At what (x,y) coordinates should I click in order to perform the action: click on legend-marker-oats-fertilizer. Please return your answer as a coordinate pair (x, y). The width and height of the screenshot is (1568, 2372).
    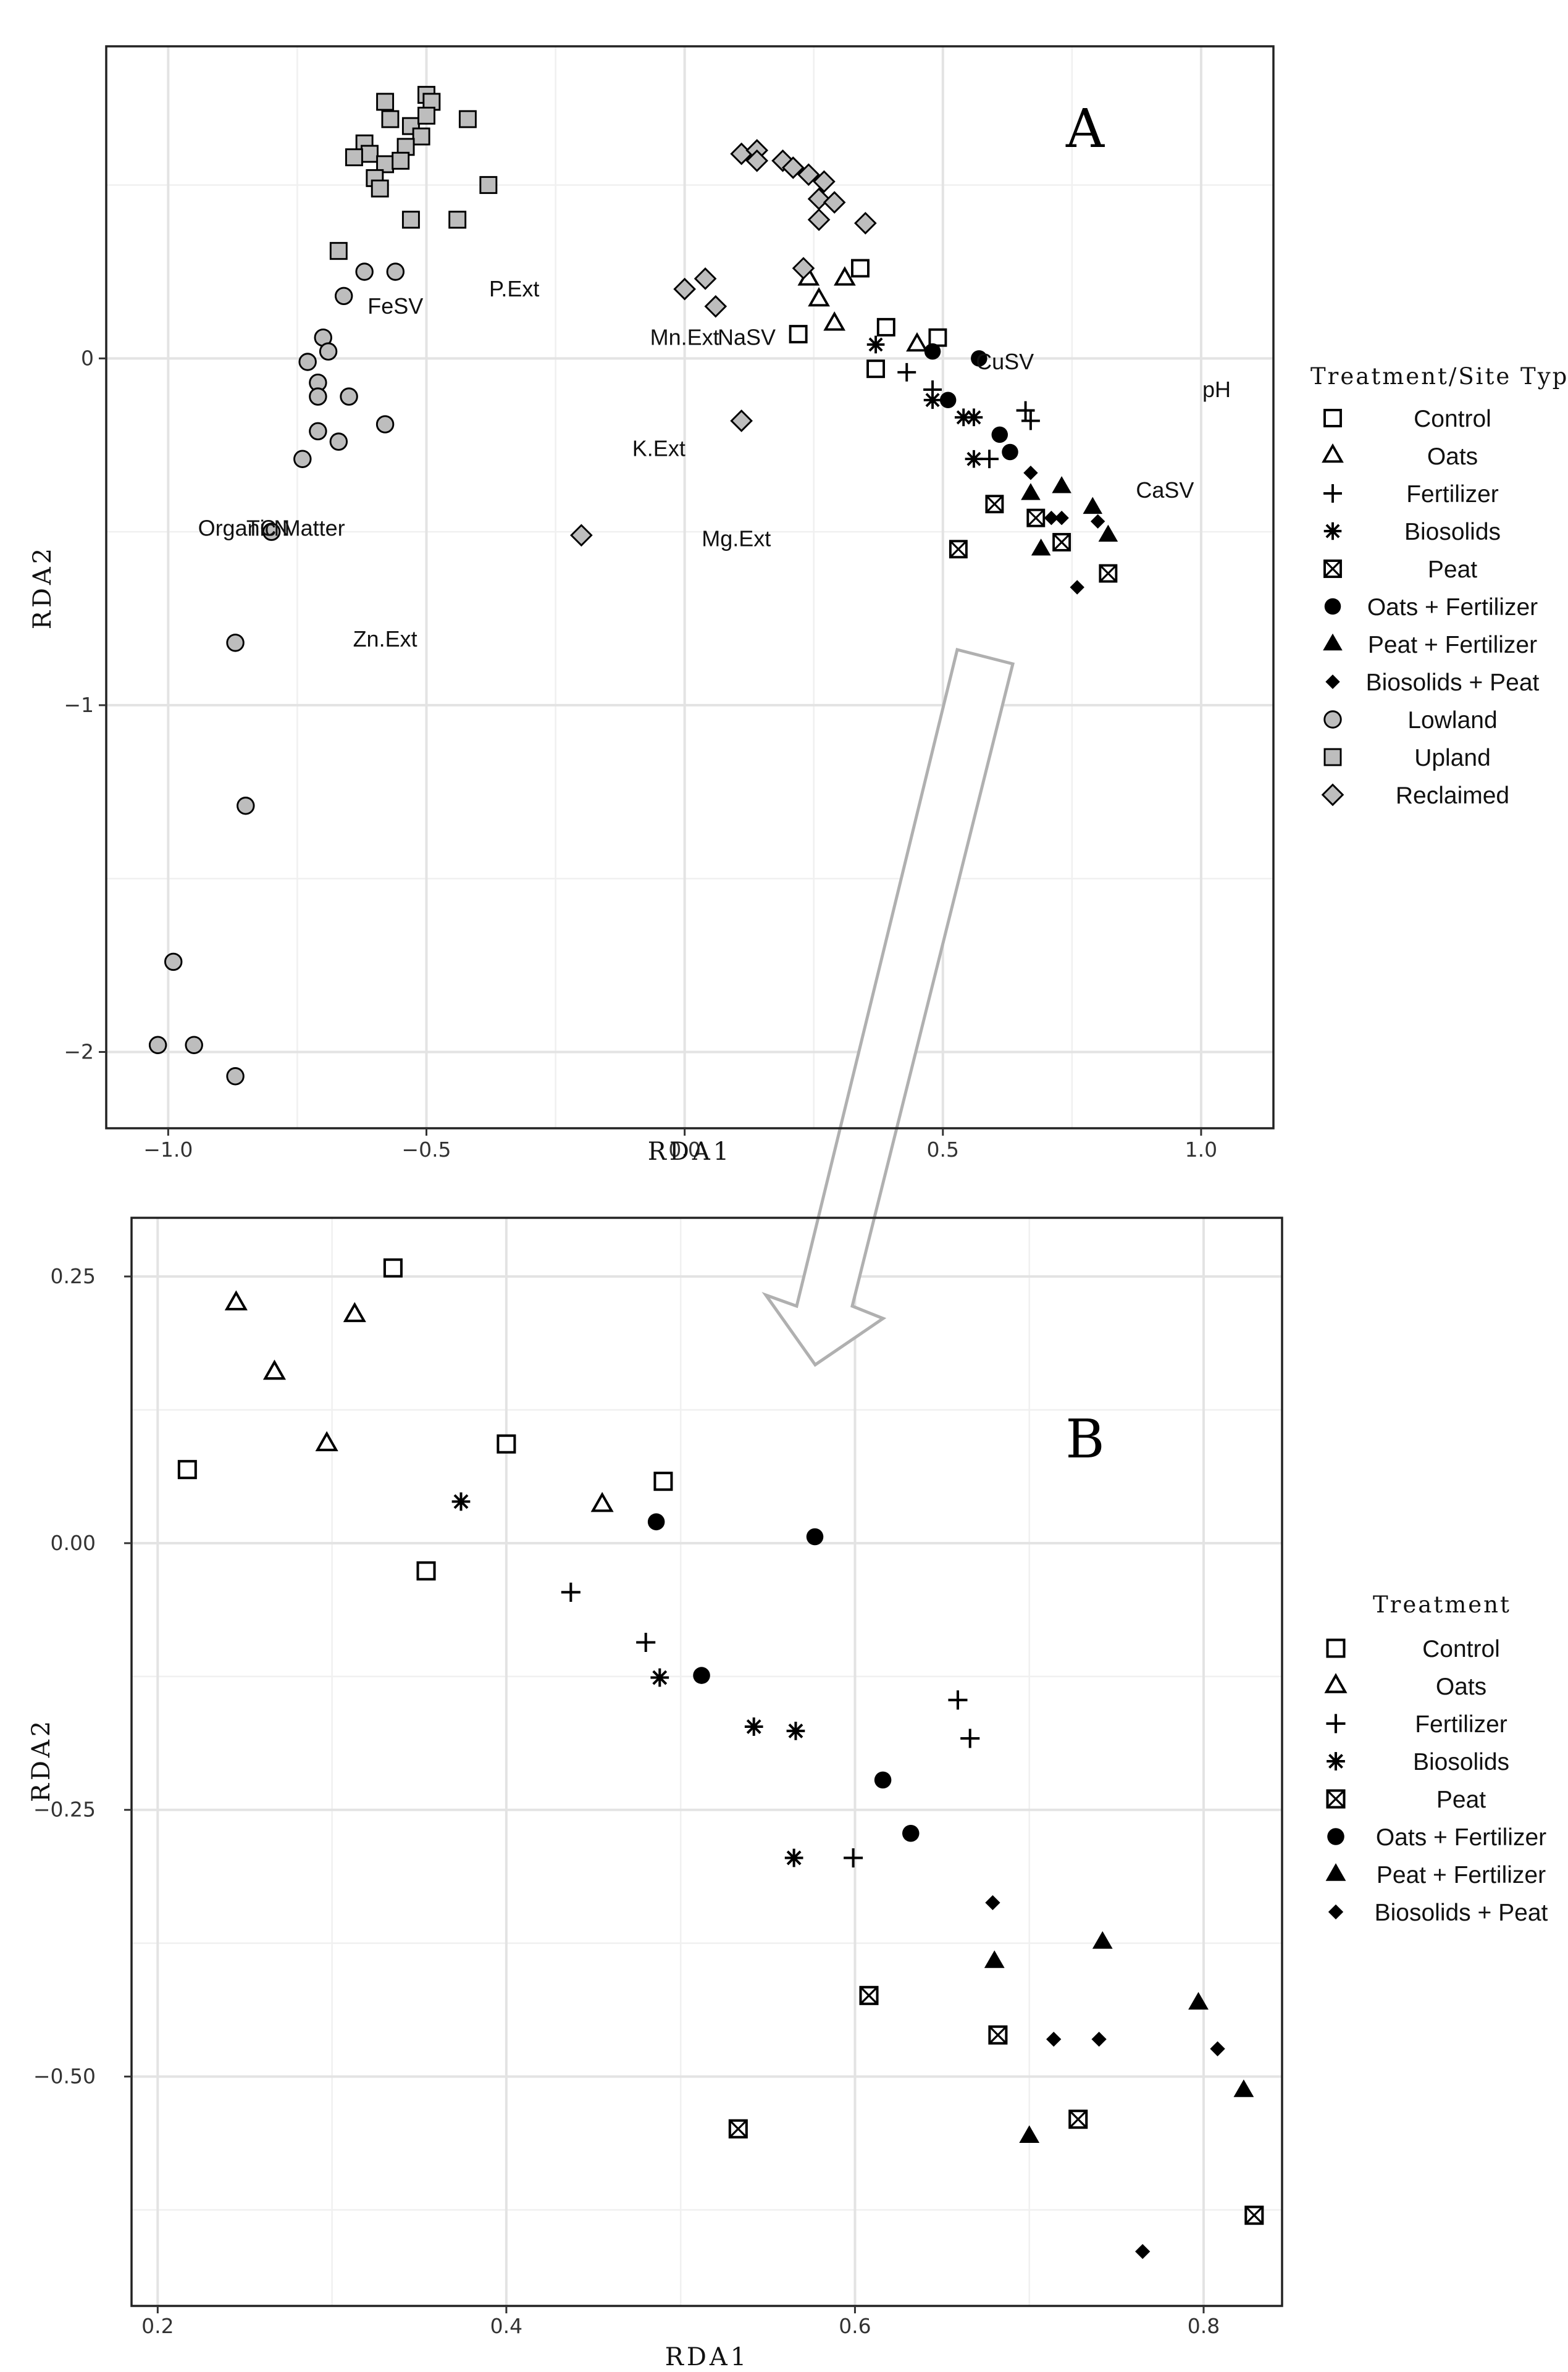
    Looking at the image, I should click on (1335, 1836).